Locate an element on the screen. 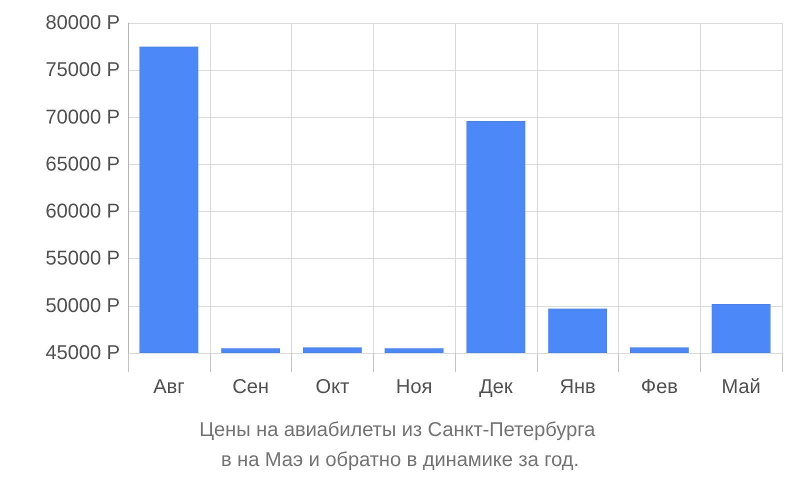 Image resolution: width=800 pixels, height=500 pixels. x-tick-label: Фев is located at coordinates (659, 387).